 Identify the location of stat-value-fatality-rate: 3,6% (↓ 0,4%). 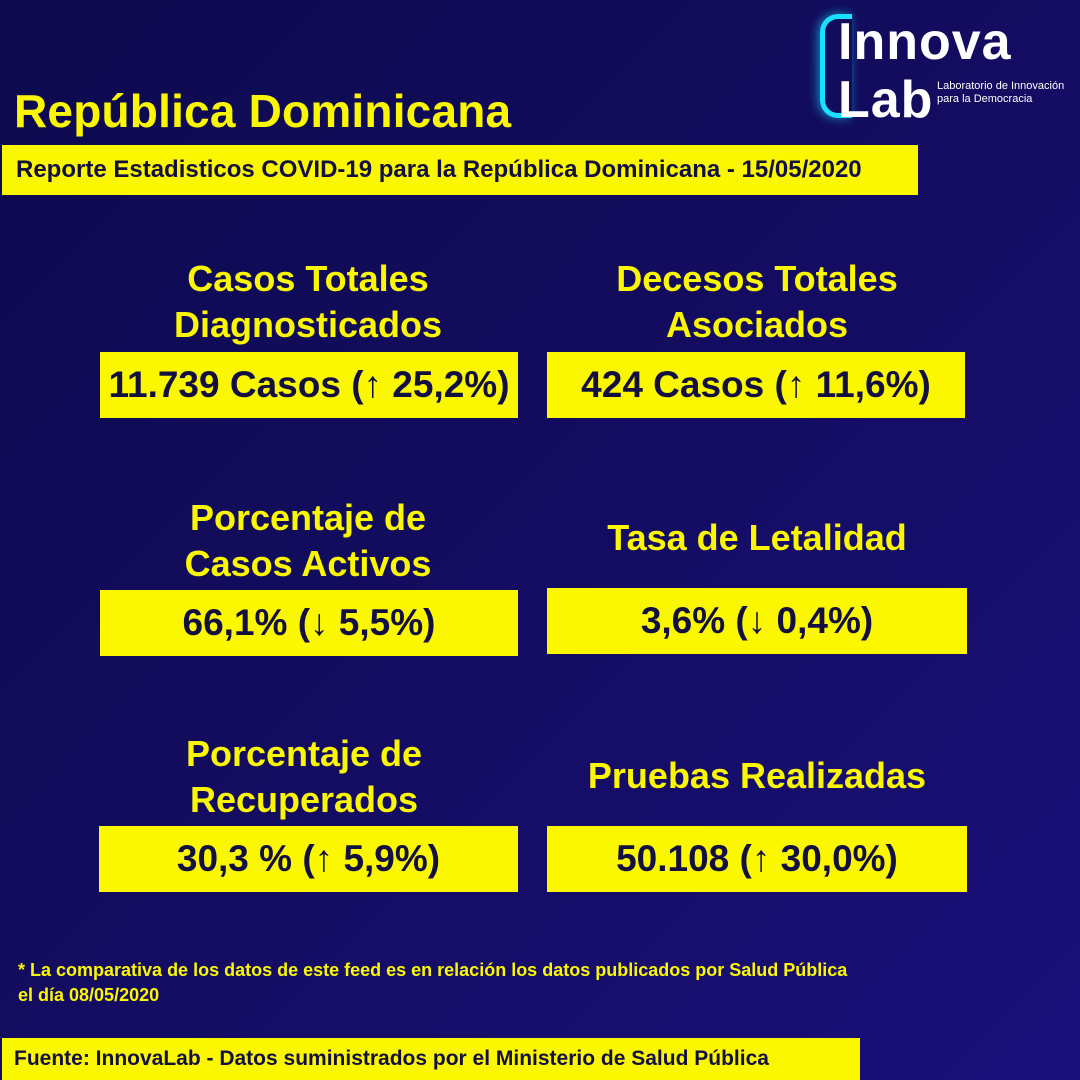
(757, 621).